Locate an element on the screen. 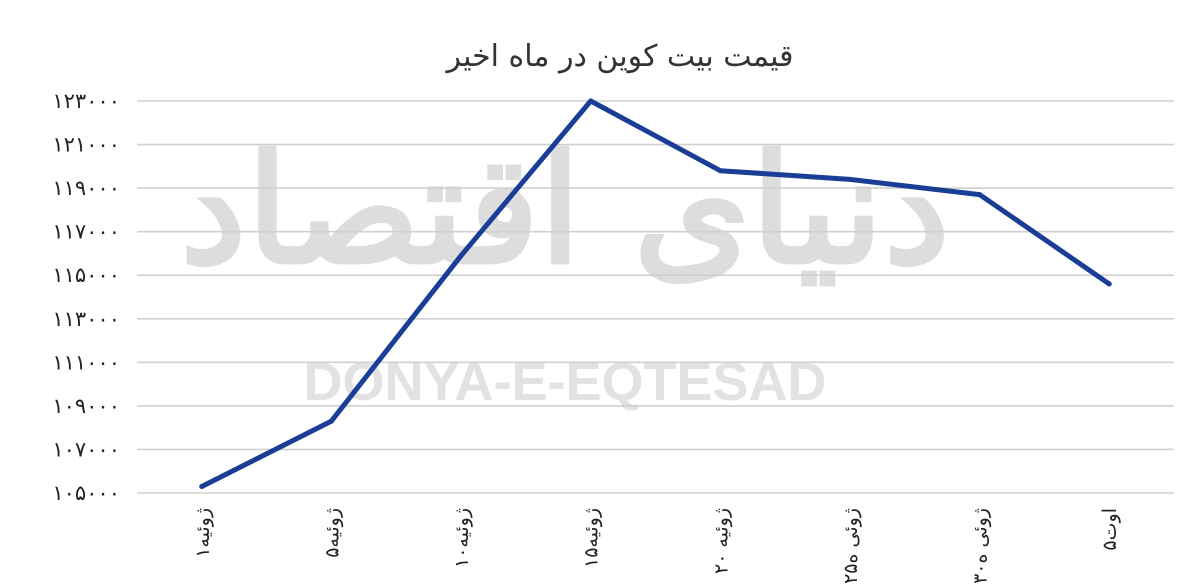 This screenshot has height=588, width=1200. x-tick-label: ۵اوت is located at coordinates (1110, 529).